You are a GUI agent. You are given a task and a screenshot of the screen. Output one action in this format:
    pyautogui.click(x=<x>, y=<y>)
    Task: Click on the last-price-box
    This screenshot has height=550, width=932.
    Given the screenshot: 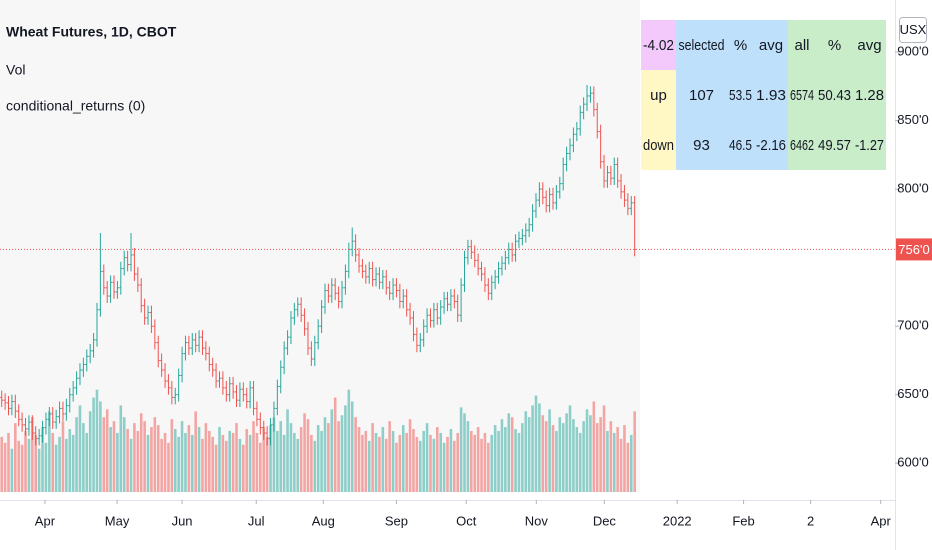 What is the action you would take?
    pyautogui.click(x=914, y=249)
    